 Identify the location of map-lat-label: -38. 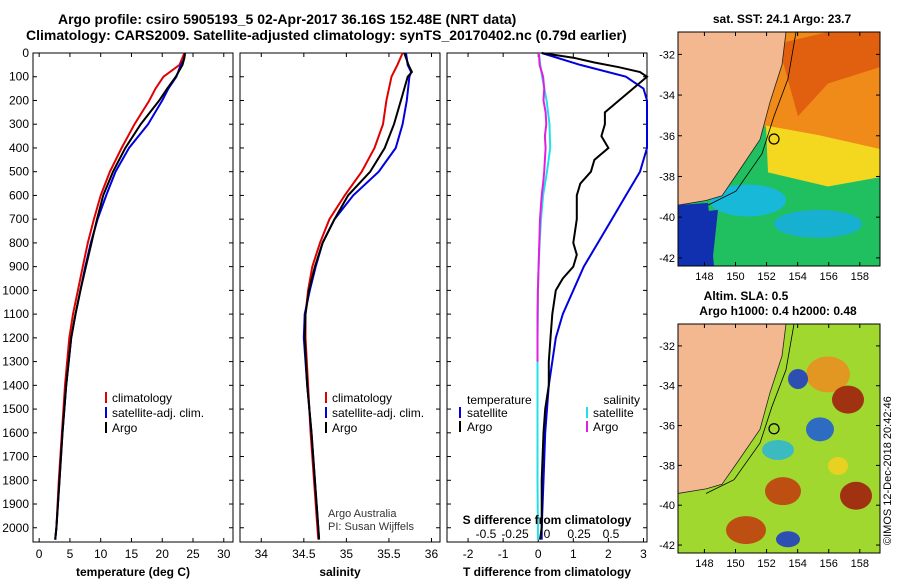
(667, 466).